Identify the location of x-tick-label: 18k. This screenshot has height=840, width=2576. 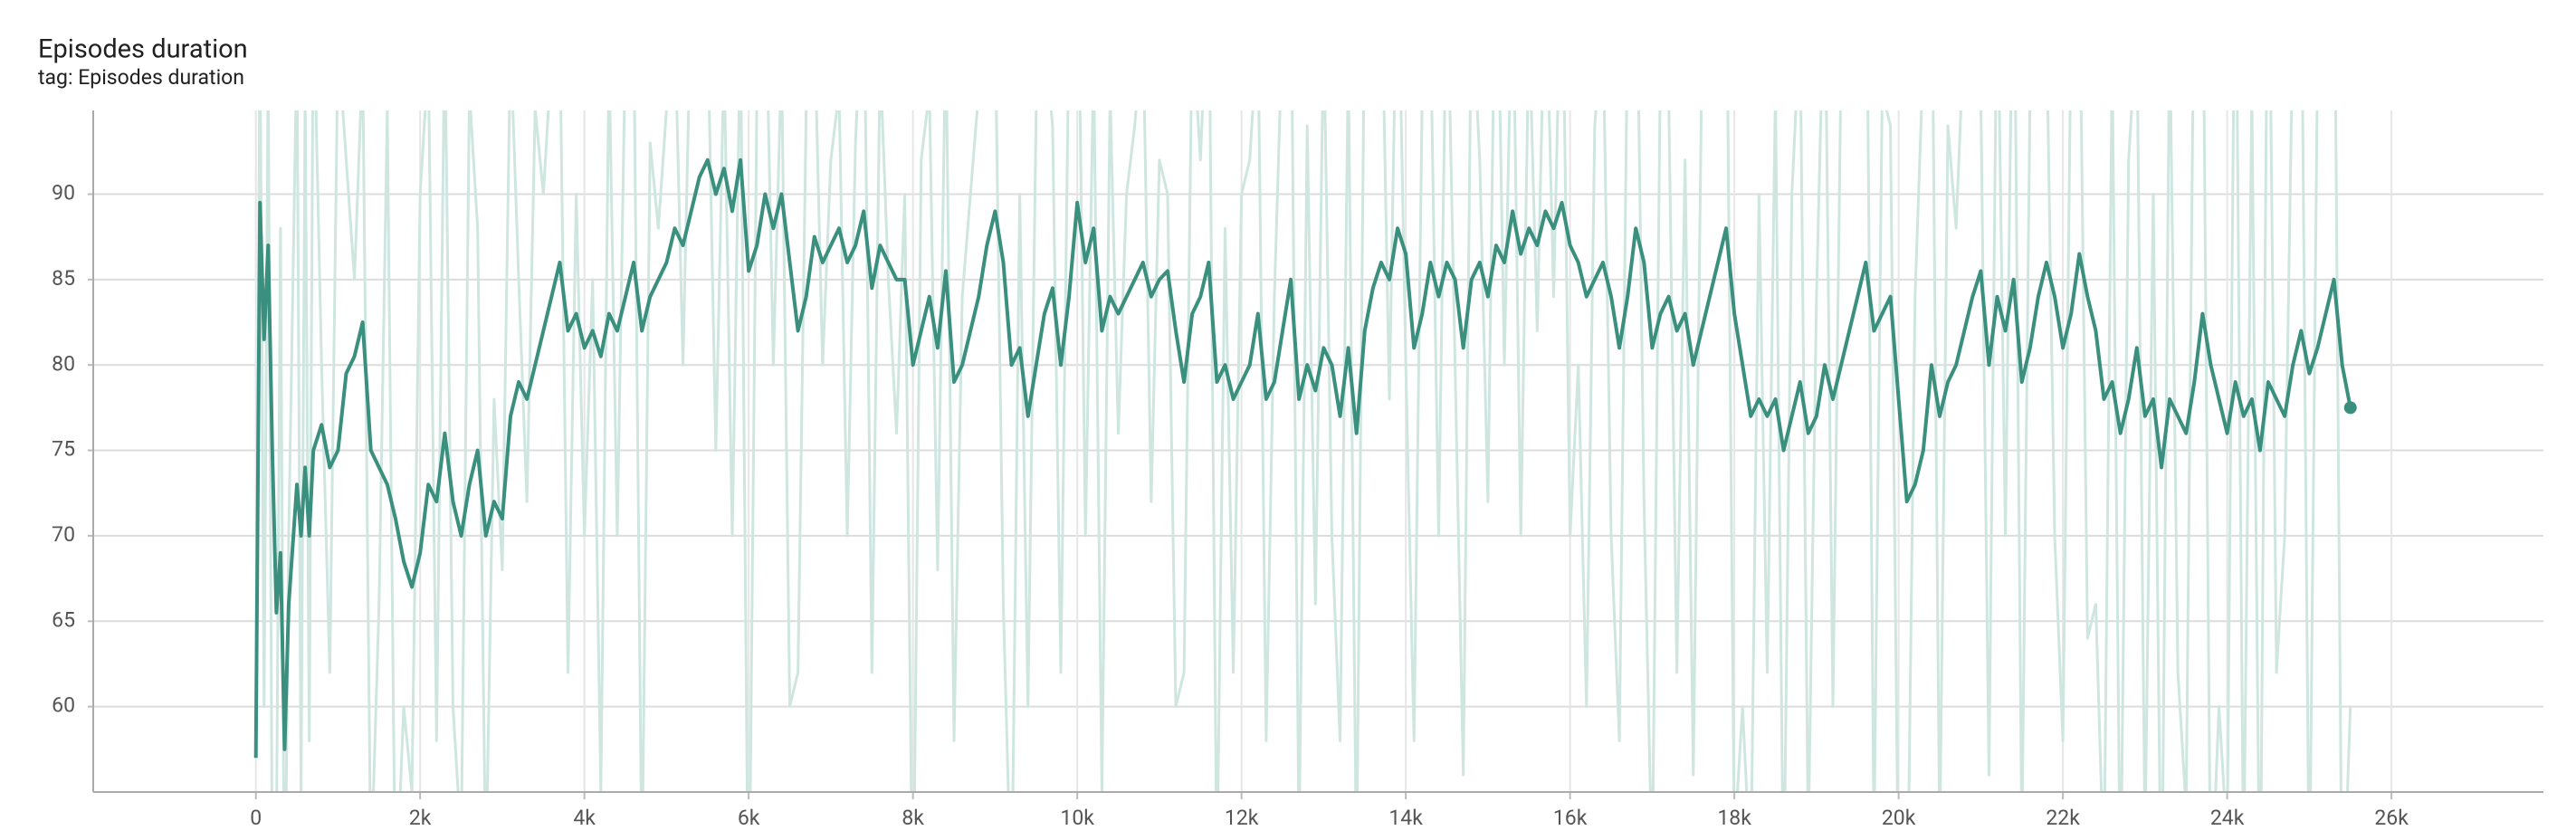
(1734, 818).